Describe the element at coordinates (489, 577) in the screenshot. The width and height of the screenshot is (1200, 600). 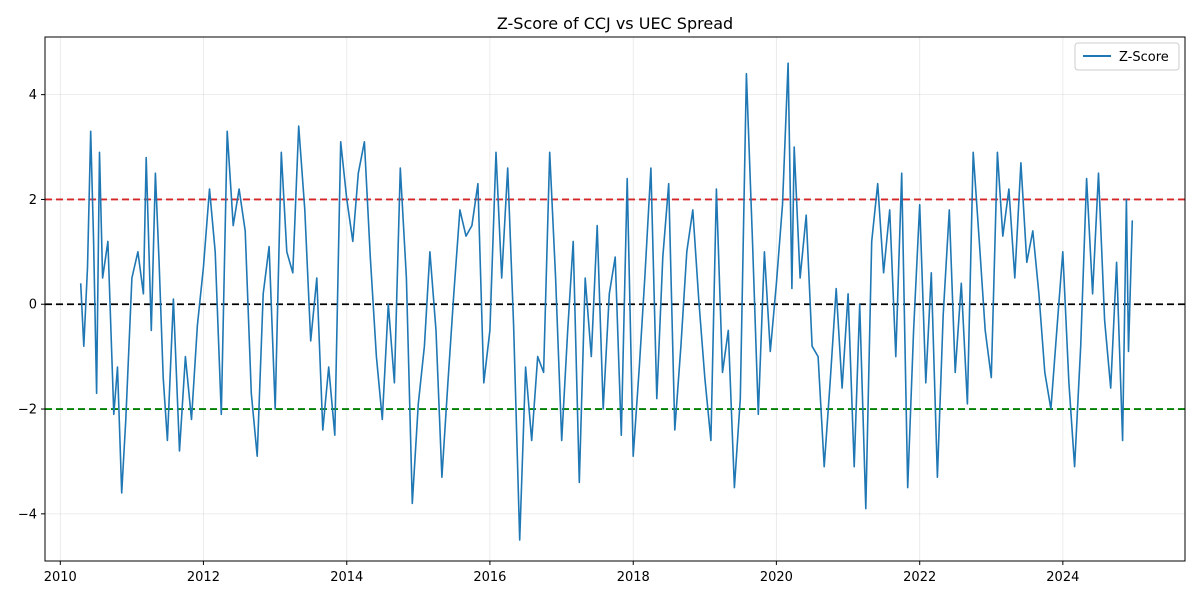
I see `x-tick-label: 2016` at that location.